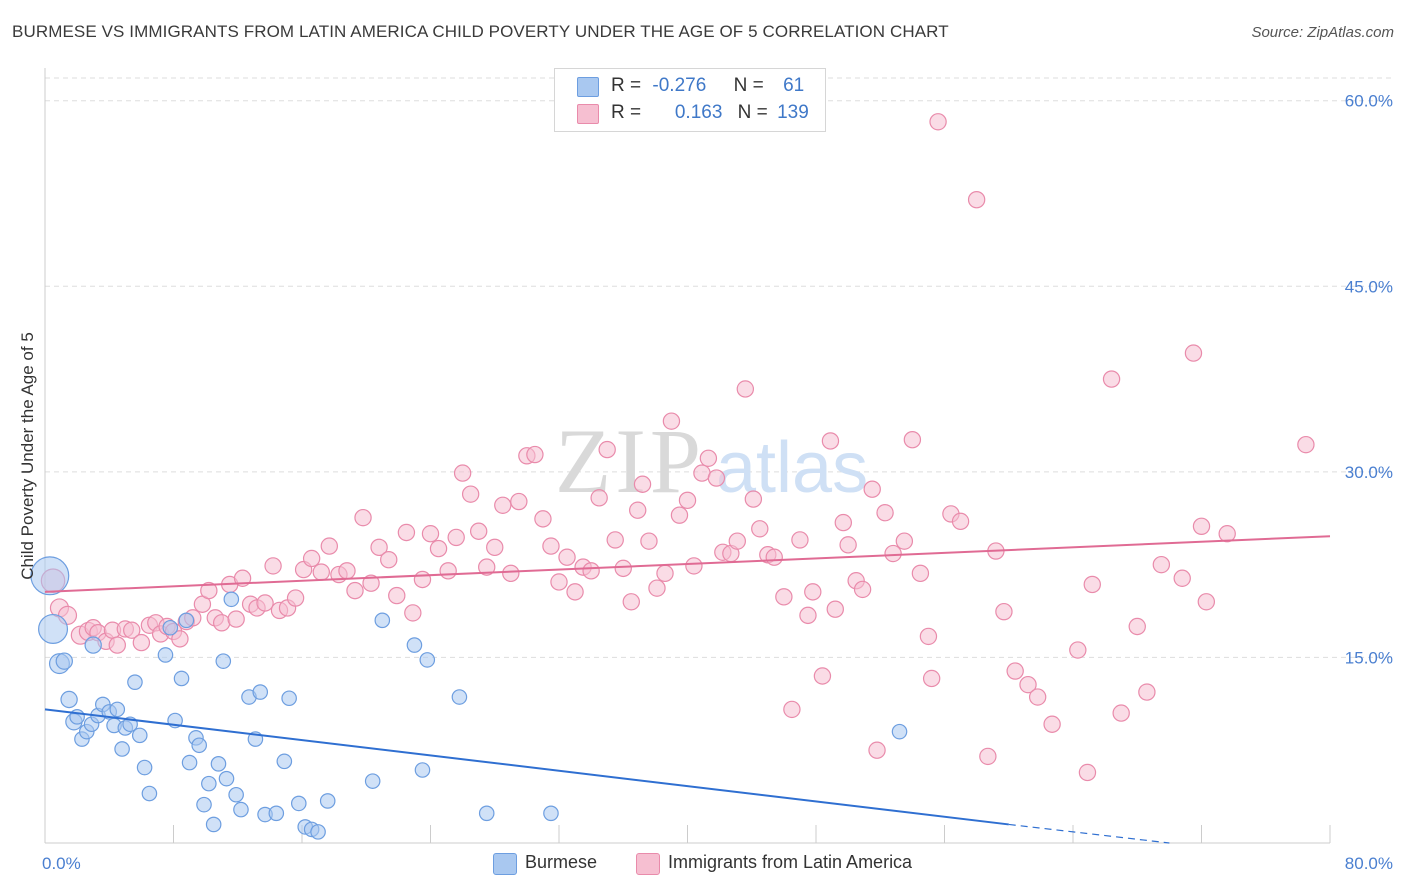 Image resolution: width=1406 pixels, height=892 pixels. I want to click on series-legend: Burmese Immigrants from Latin America, so click(703, 865).